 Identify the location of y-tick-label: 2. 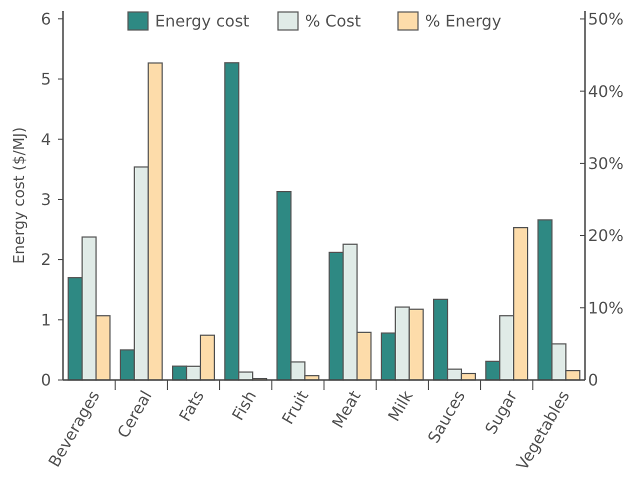
(45, 260).